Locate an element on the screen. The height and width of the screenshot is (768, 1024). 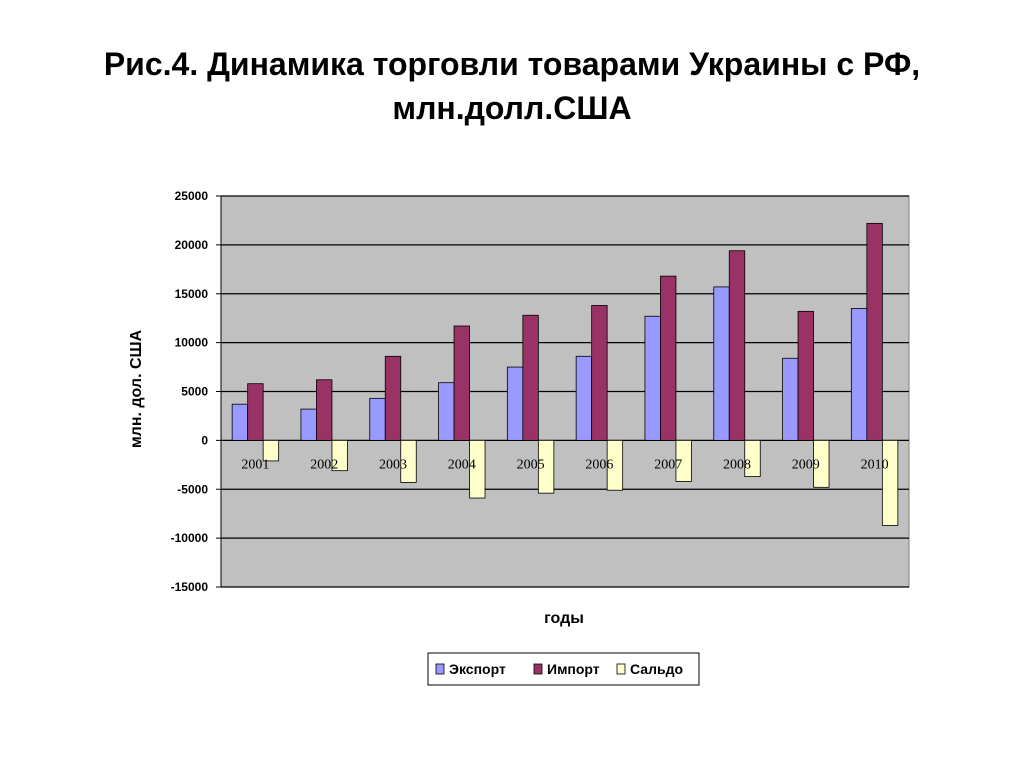
legend-box is located at coordinates (563, 669).